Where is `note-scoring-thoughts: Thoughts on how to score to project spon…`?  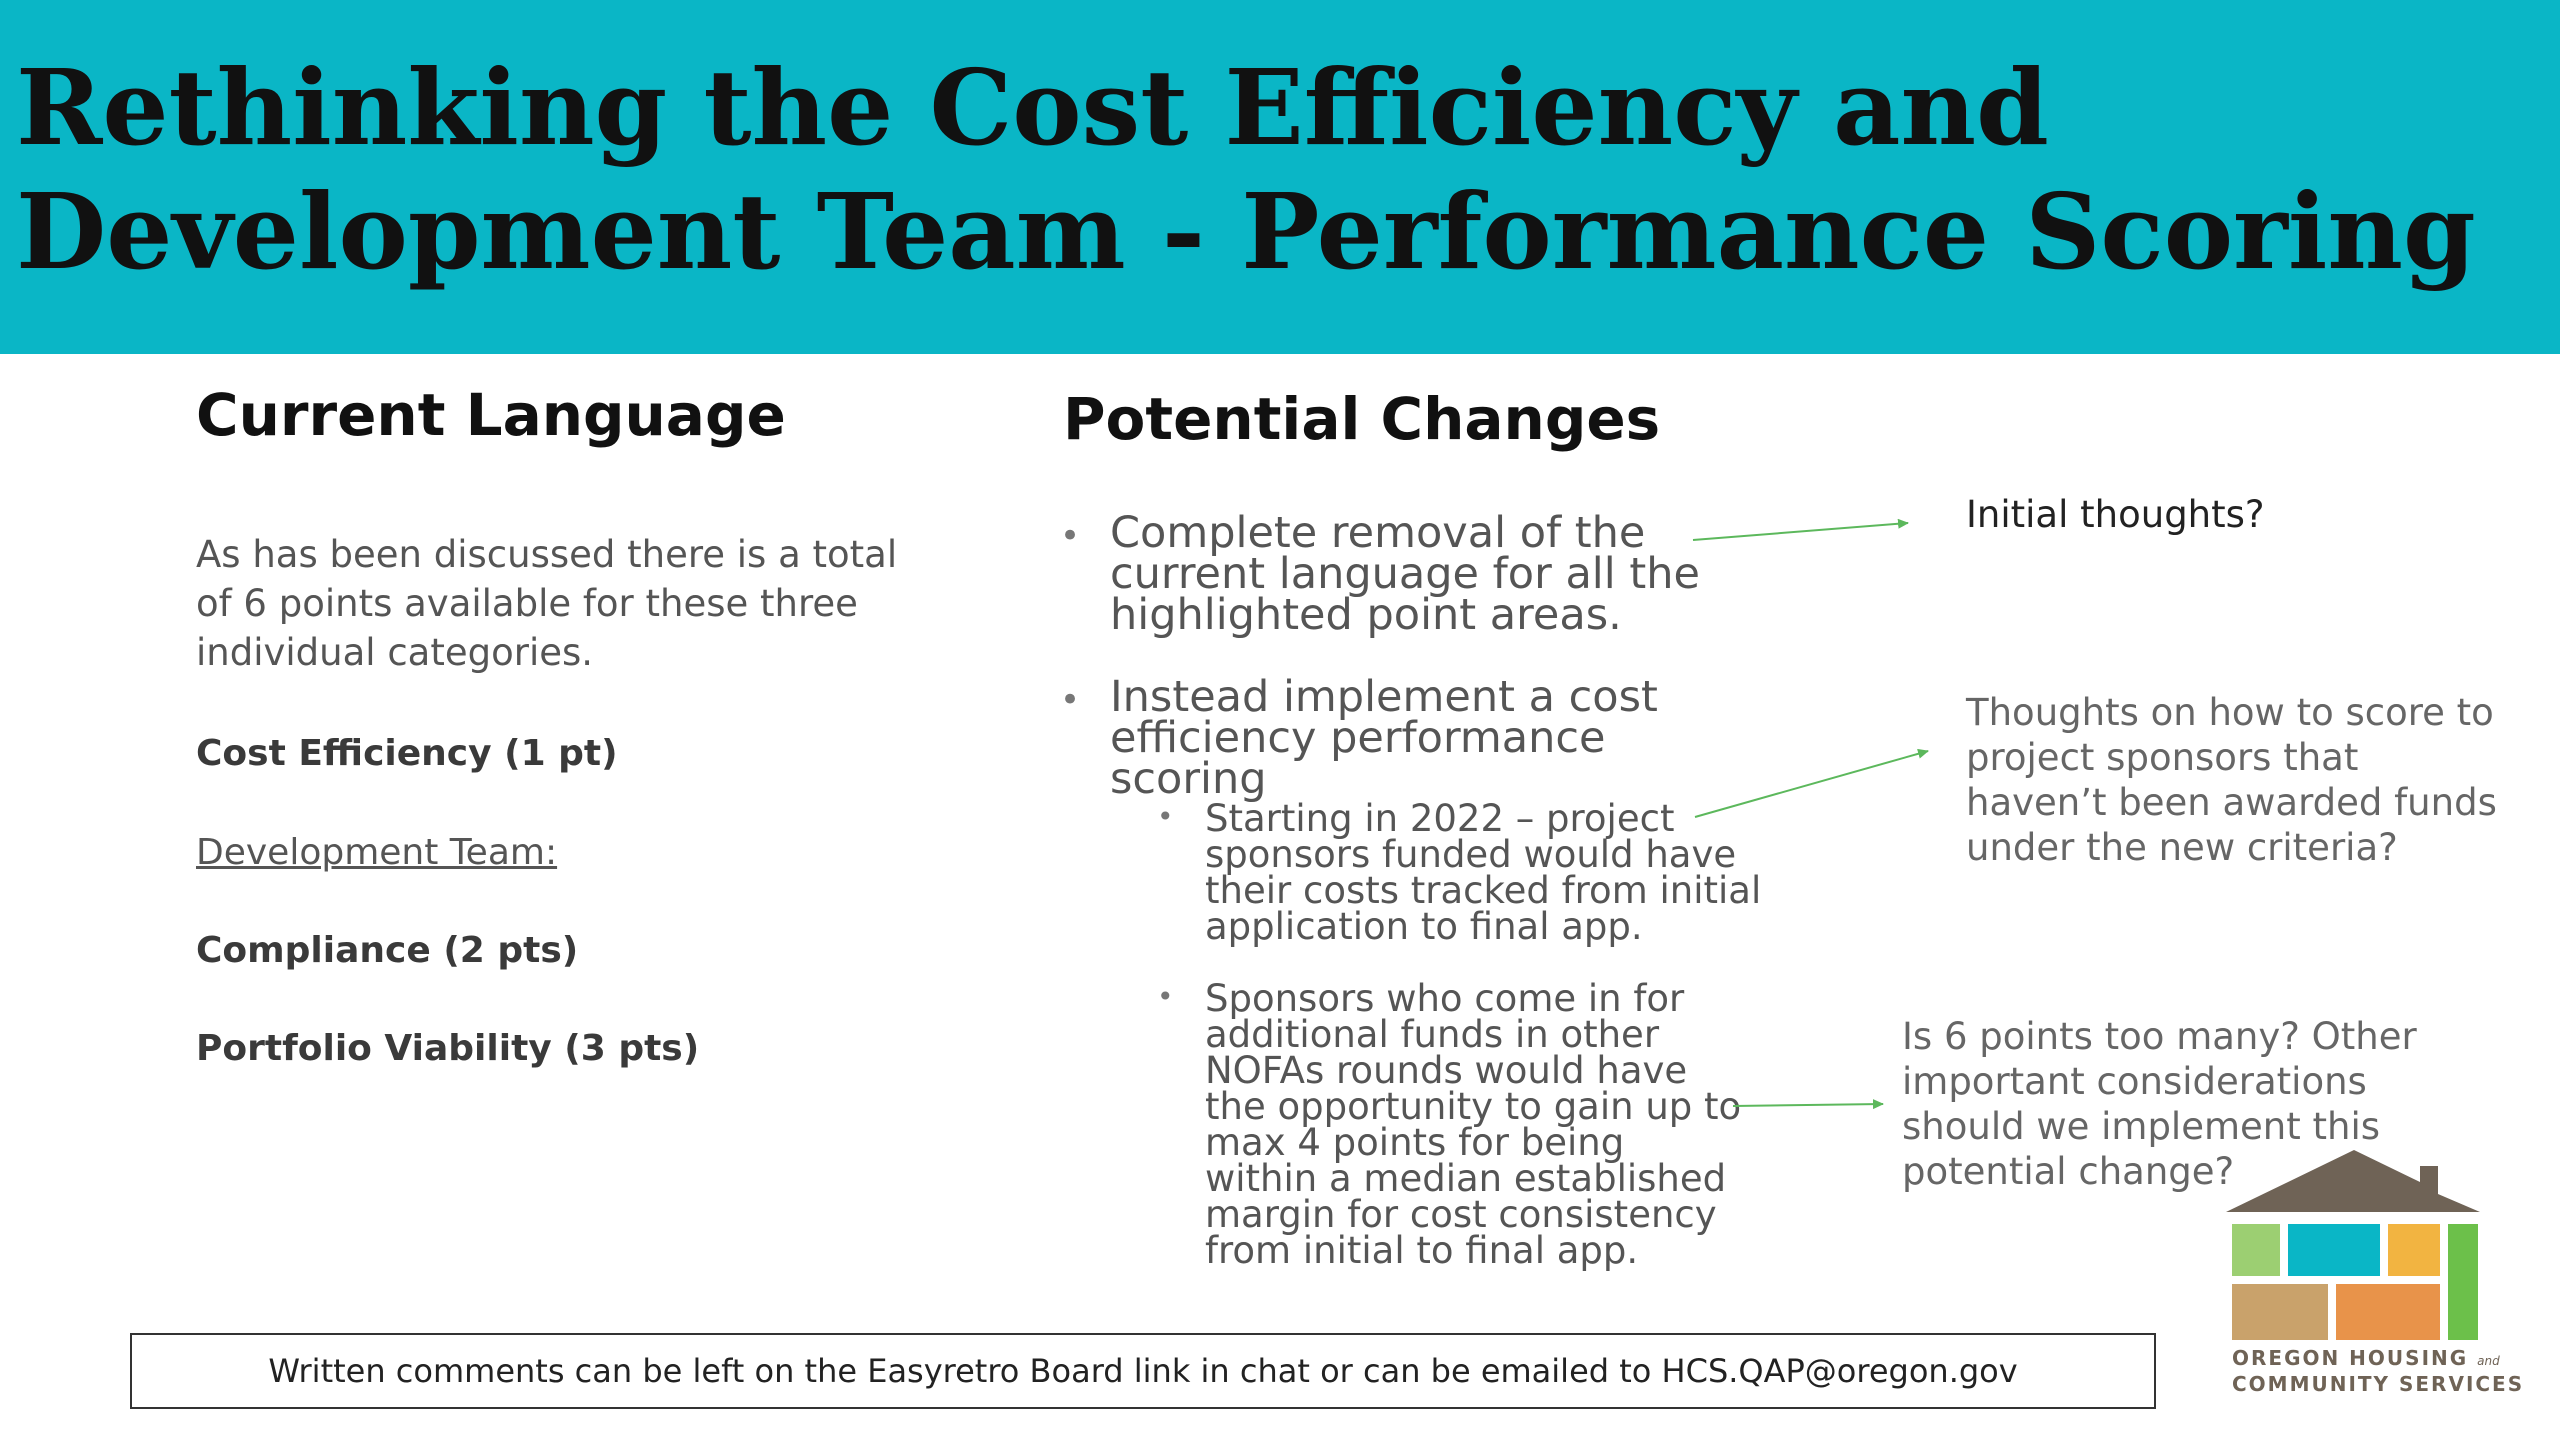
note-scoring-thoughts: Thoughts on how to score to project spon… is located at coordinates (2231, 780).